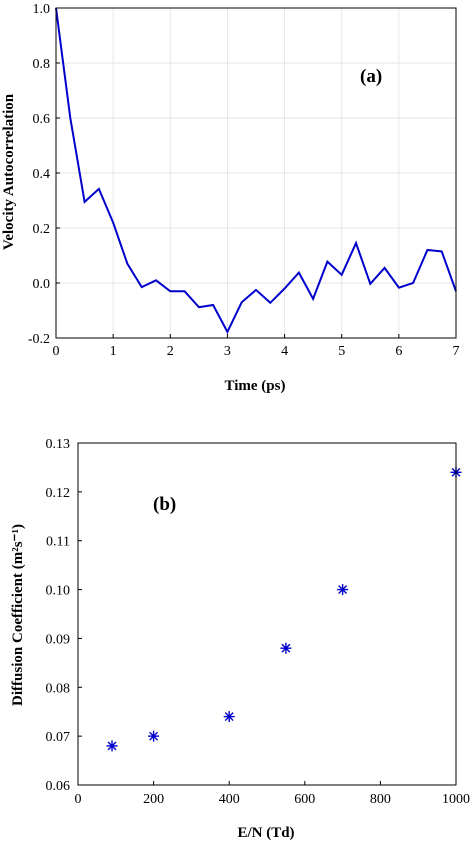 The height and width of the screenshot is (847, 474). I want to click on y-axis-label: Velocity Autocorrelation, so click(9, 171).